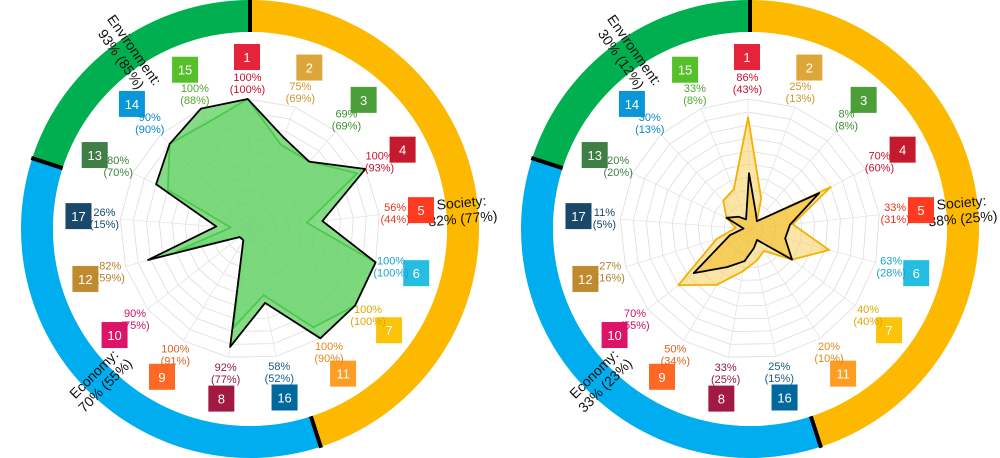 The image size is (1000, 458). Describe the element at coordinates (890, 267) in the screenshot. I see `sdg-6-value-label: 63% (28%)` at that location.